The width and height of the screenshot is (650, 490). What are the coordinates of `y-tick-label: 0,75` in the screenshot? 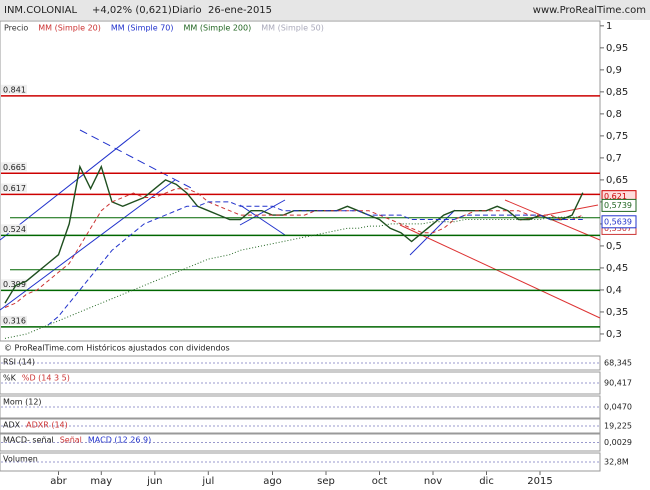 It's located at (617, 136).